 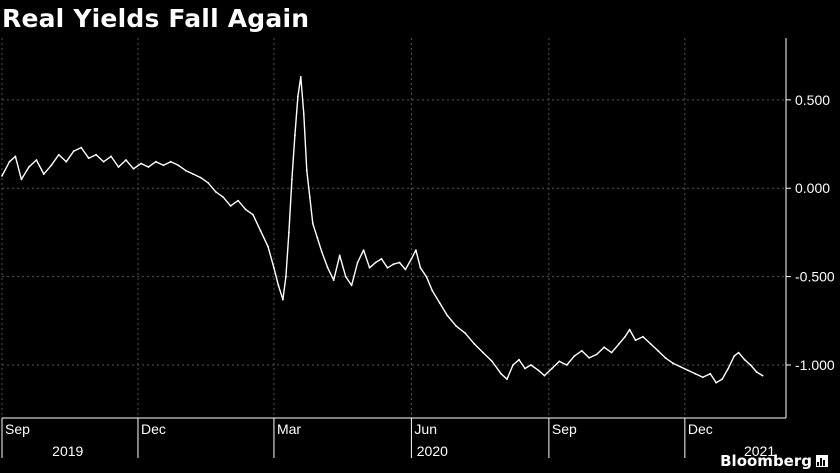 I want to click on bloomberg-logo: Bloomberg, so click(x=774, y=461).